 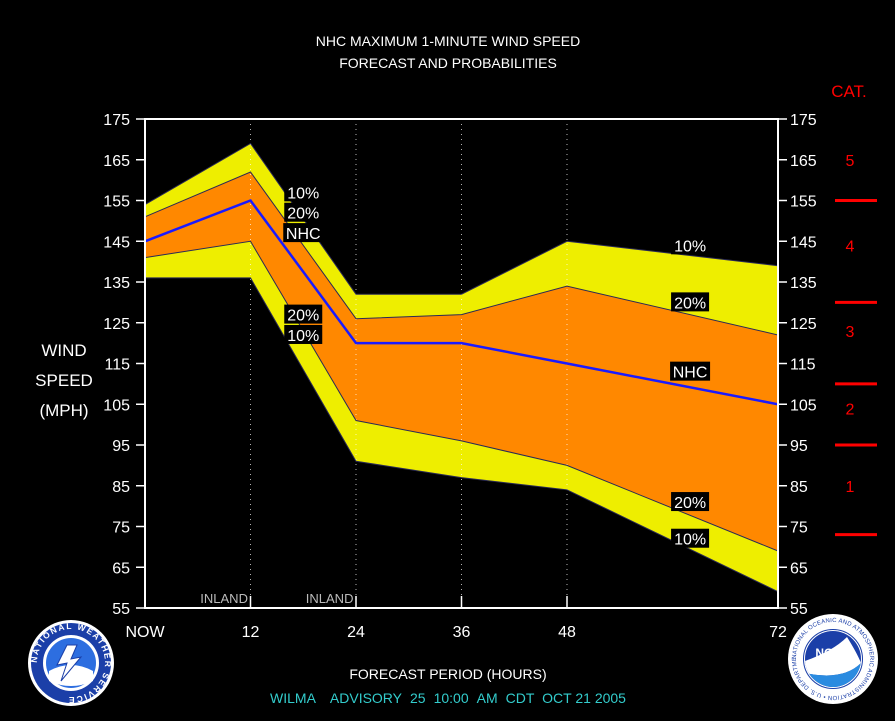 What do you see at coordinates (451, 698) in the screenshot?
I see `advisory-time: 10:00` at bounding box center [451, 698].